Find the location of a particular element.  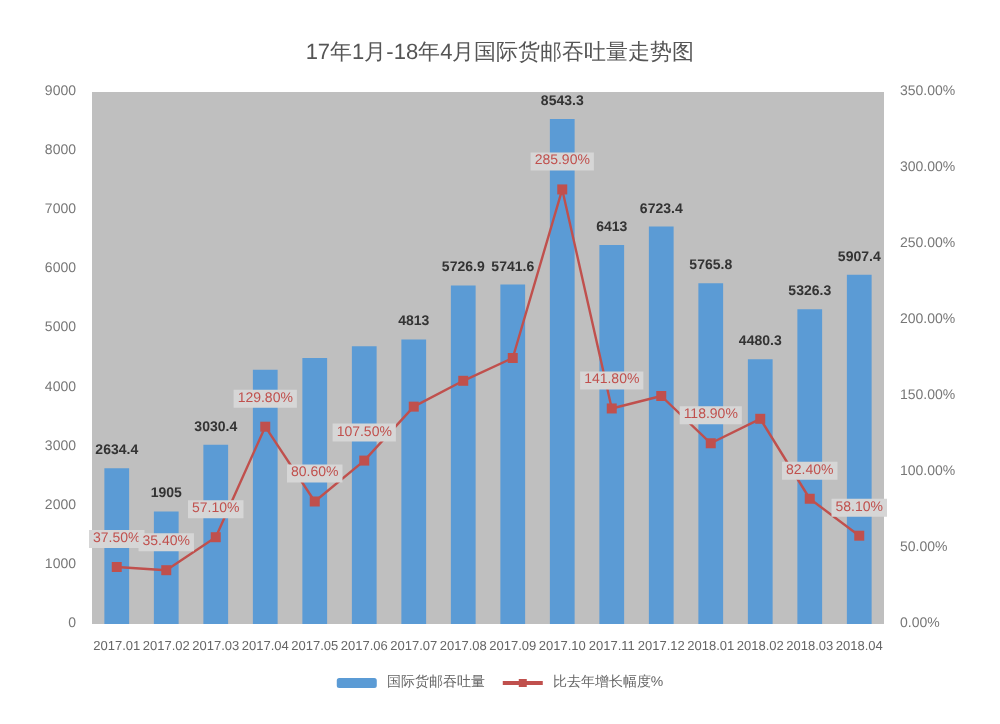

chart-title: 17年1月-18年4月国际货邮吞吐量走势图 is located at coordinates (500, 52).